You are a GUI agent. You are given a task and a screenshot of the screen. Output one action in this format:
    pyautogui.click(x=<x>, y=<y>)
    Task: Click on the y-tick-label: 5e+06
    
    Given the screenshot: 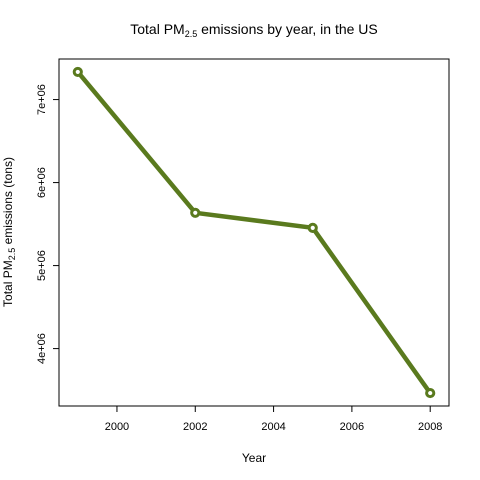 What is the action you would take?
    pyautogui.click(x=42, y=265)
    